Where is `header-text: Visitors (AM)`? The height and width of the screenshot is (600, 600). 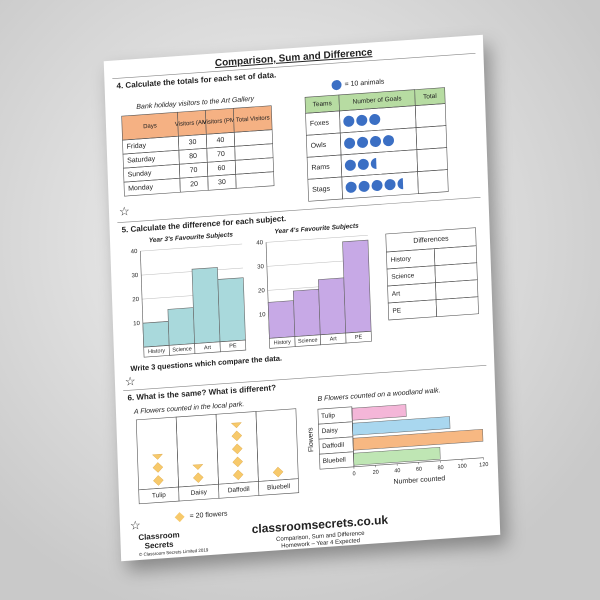 header-text: Visitors (AM) is located at coordinates (192, 124).